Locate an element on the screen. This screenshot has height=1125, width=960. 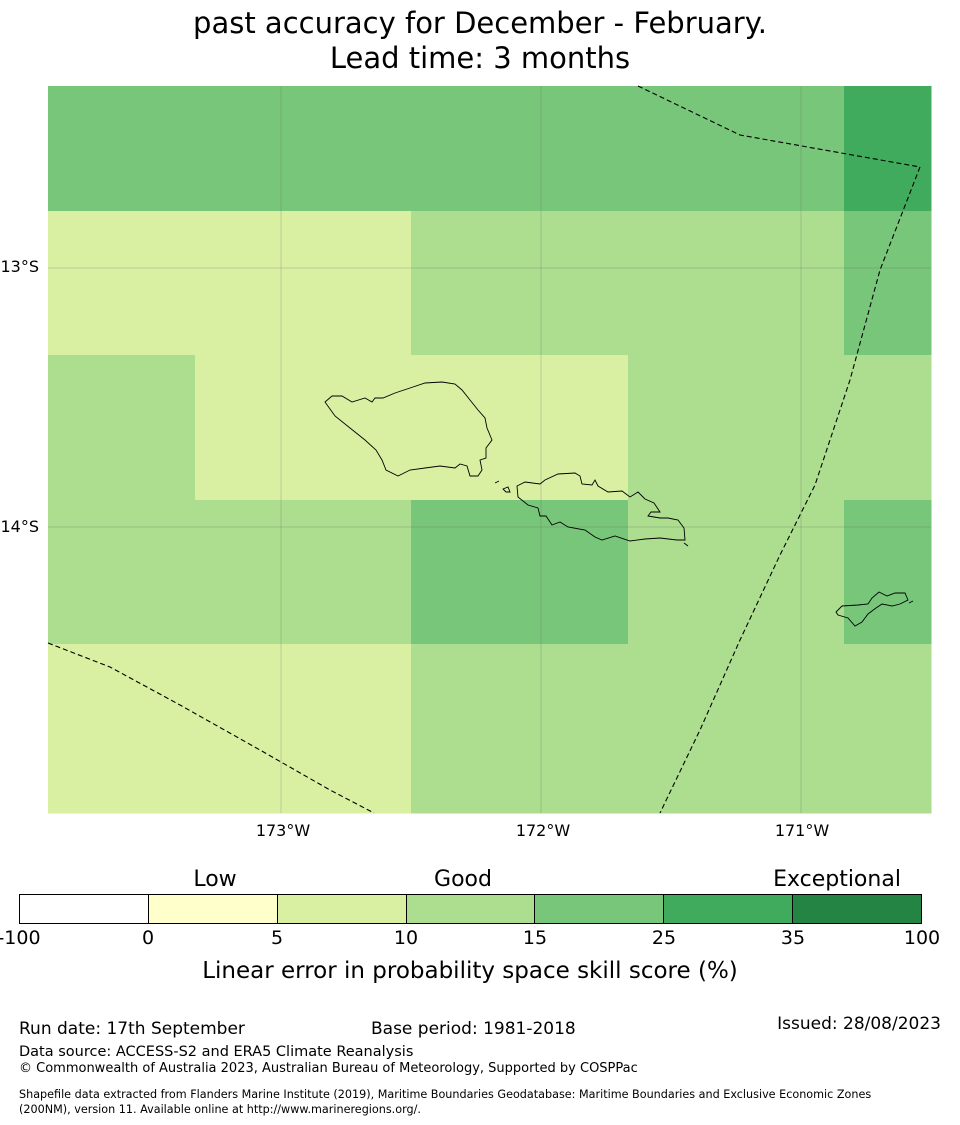
colorbar-category-exceptional: Exceptional is located at coordinates (837, 879).